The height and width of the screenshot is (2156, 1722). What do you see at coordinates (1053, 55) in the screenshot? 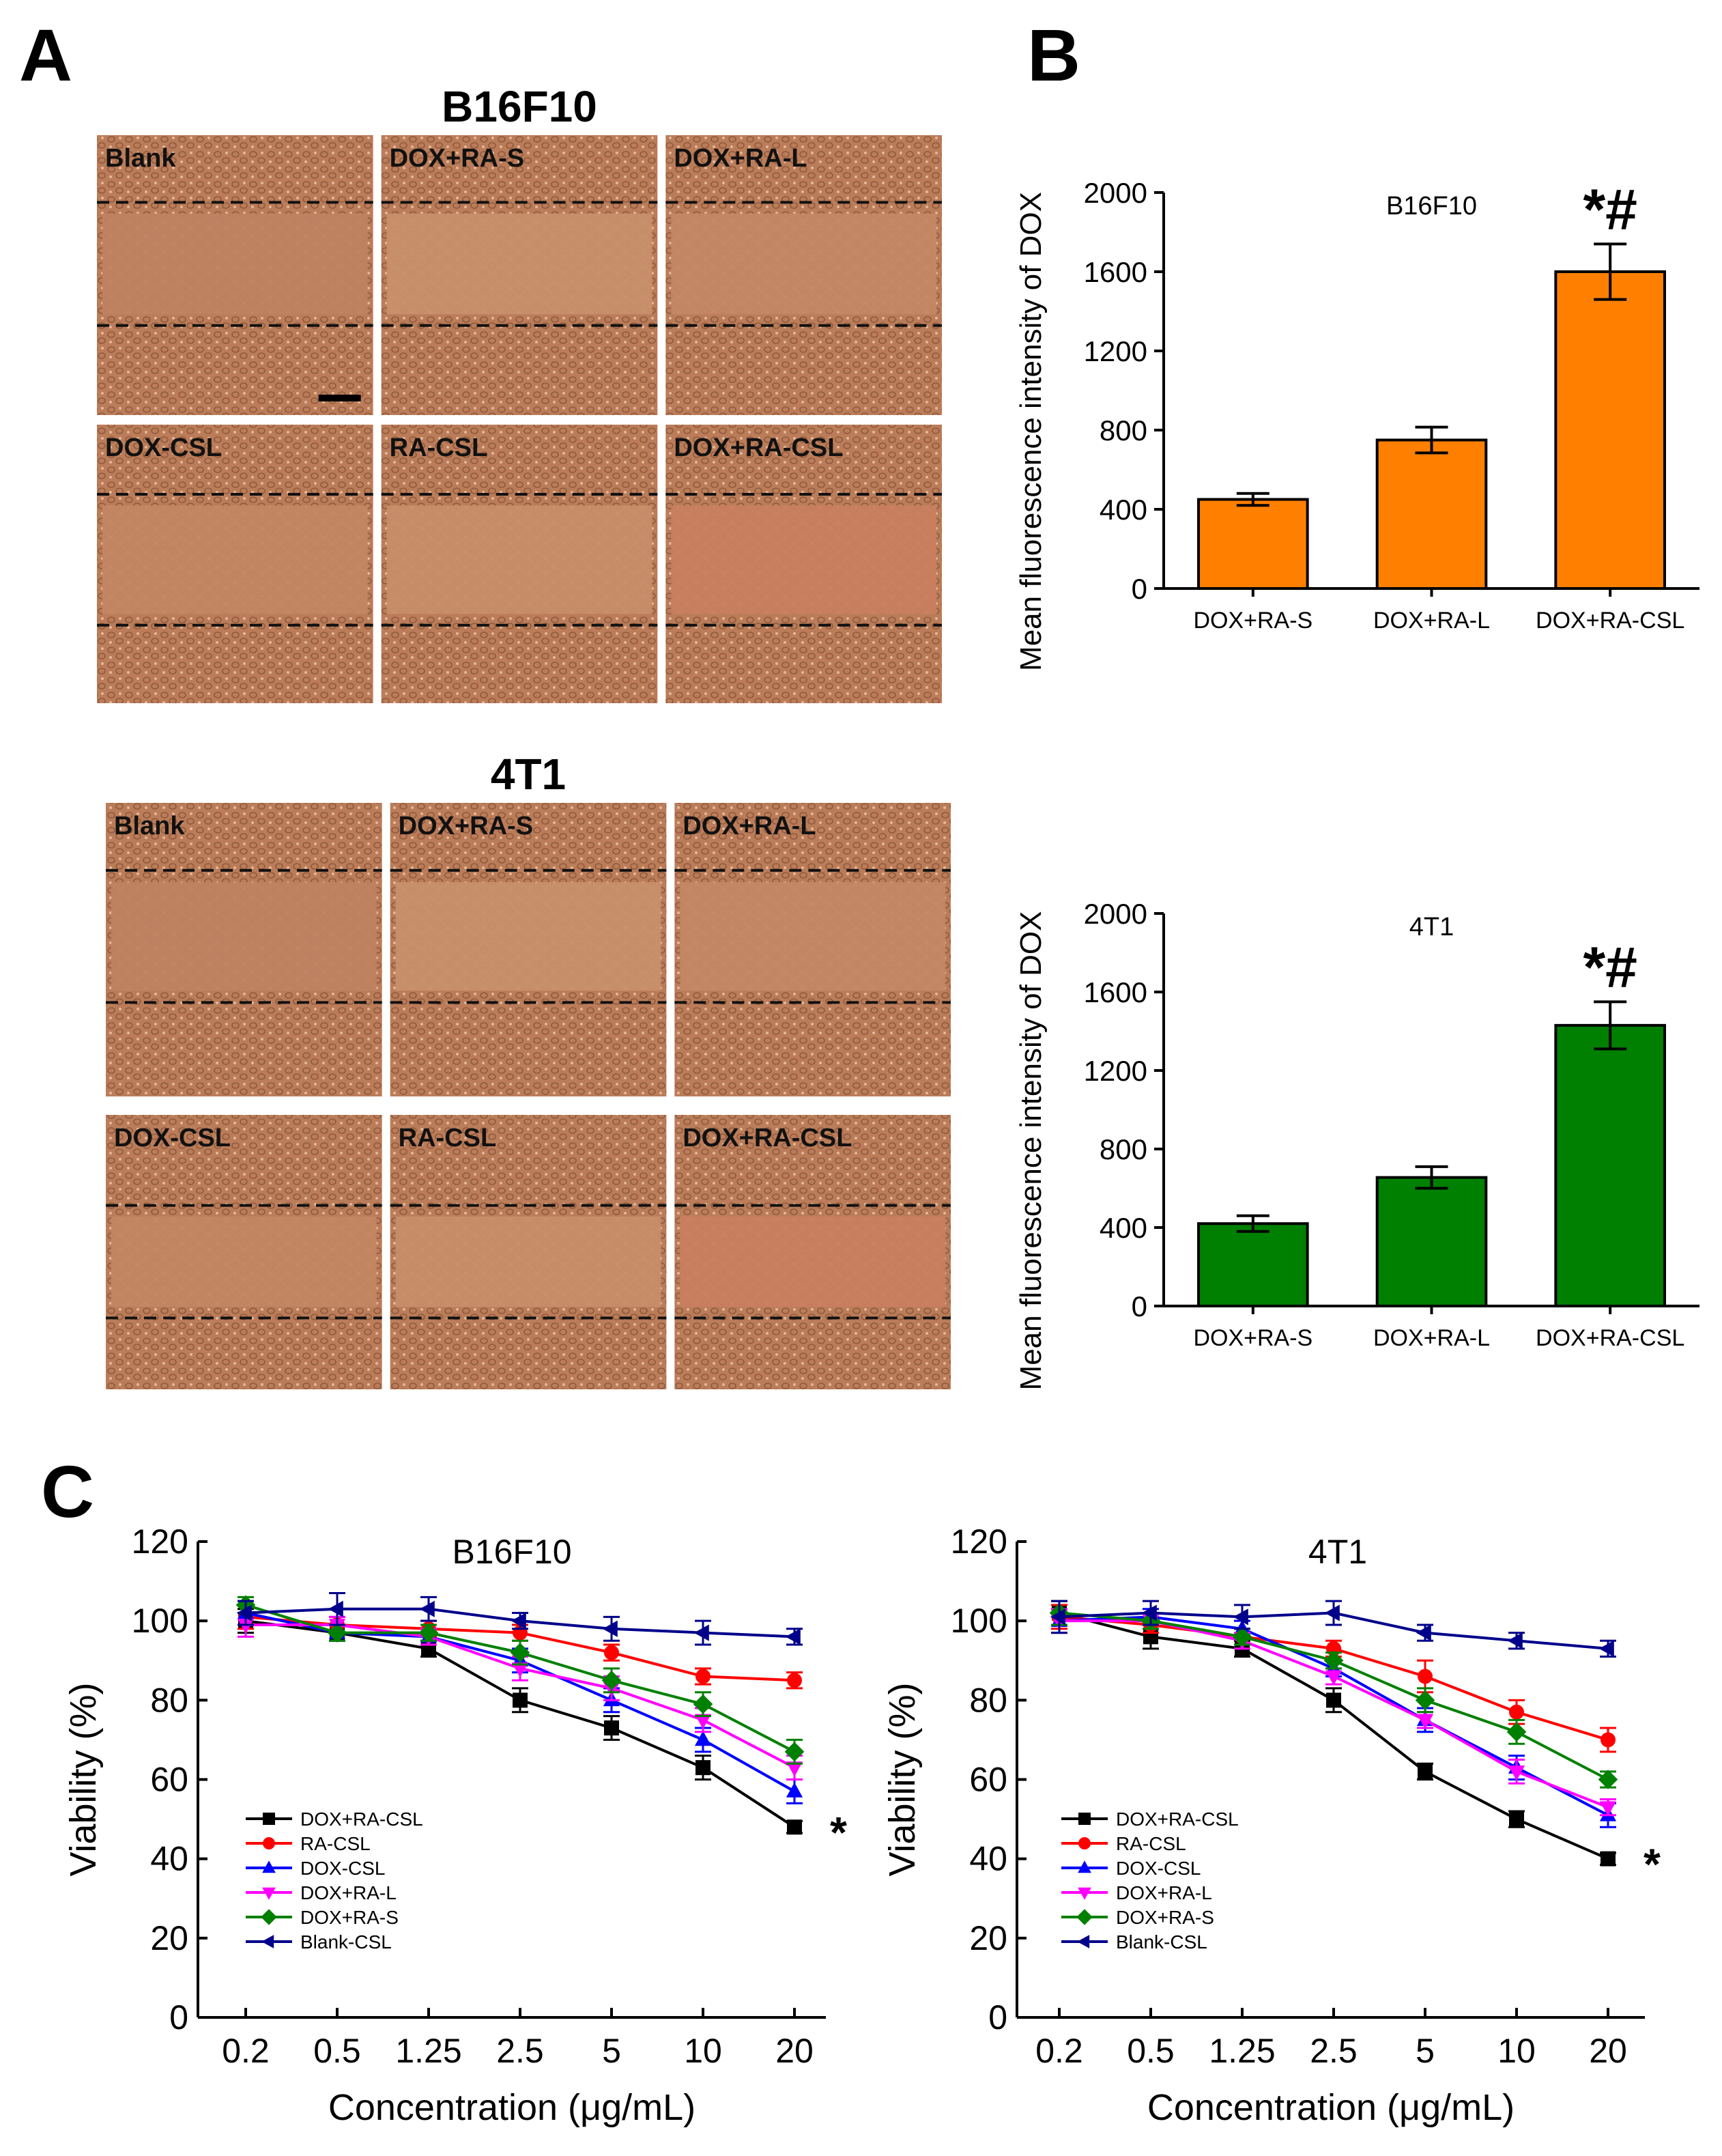
I see `panel-label-b: B` at bounding box center [1053, 55].